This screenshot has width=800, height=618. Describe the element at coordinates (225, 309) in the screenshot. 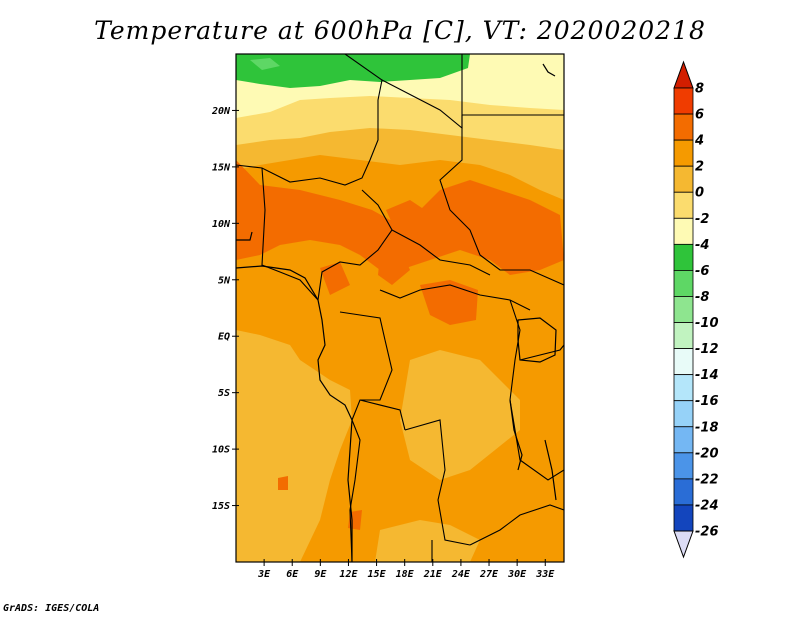

I see `latitude-axis: 20N 15N 10N 5N EQ 5S 10S 15S` at that location.